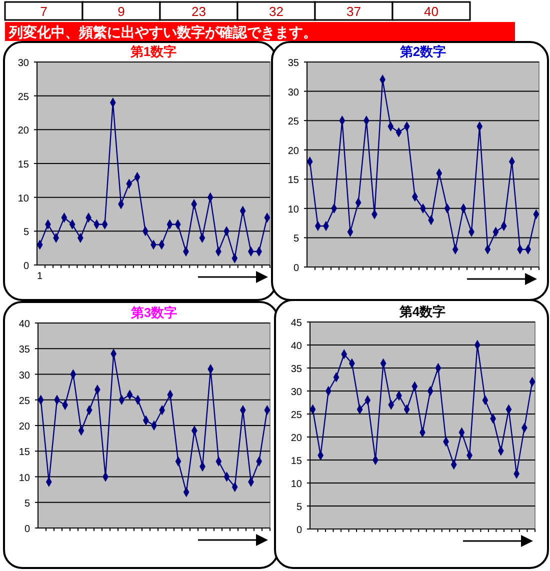  I want to click on text: 23, so click(199, 11).